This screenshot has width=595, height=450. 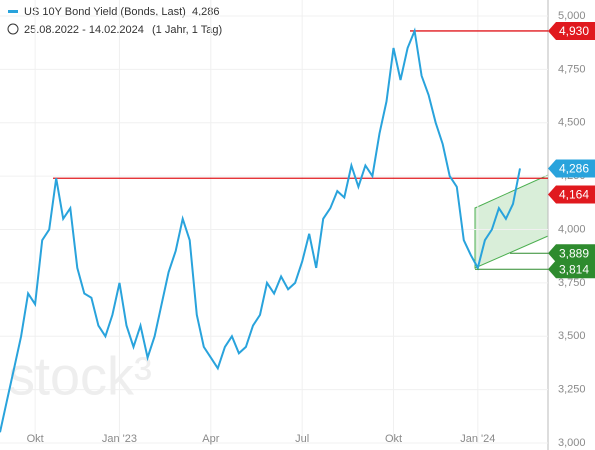 What do you see at coordinates (477, 439) in the screenshot?
I see `x-tick-label: Jan '24` at bounding box center [477, 439].